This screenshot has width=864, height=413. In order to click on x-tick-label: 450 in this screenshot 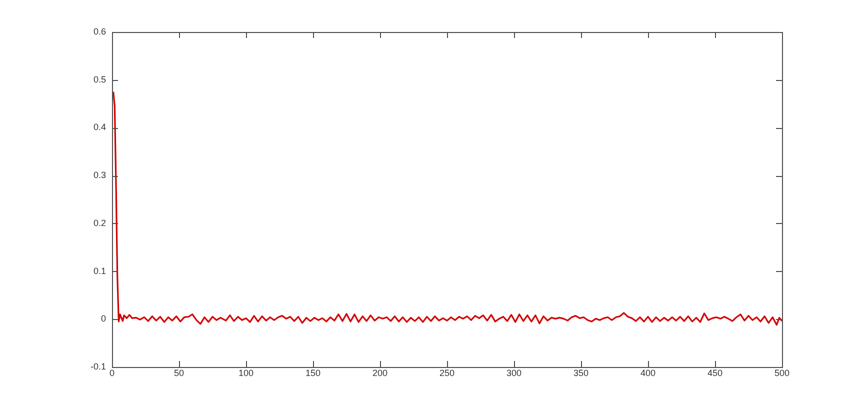, I will do `click(715, 373)`.